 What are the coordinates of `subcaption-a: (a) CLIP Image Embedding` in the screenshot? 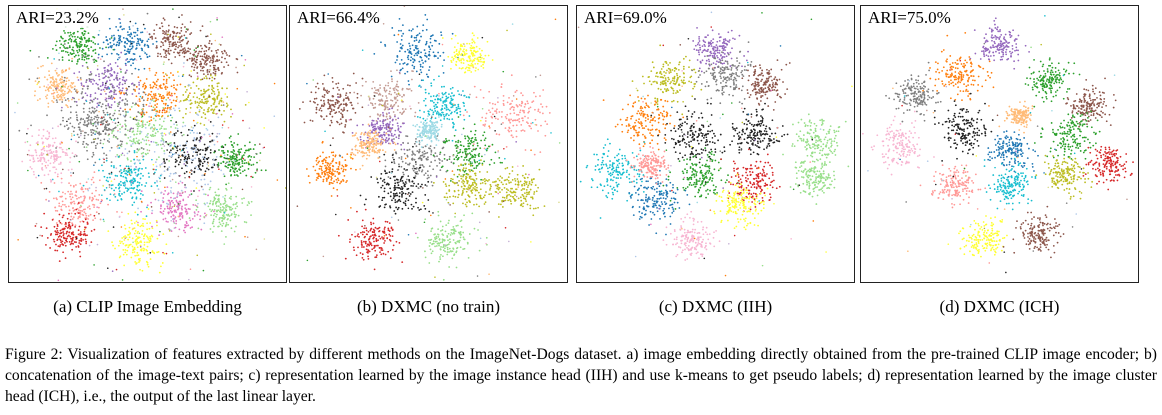 It's located at (147, 306).